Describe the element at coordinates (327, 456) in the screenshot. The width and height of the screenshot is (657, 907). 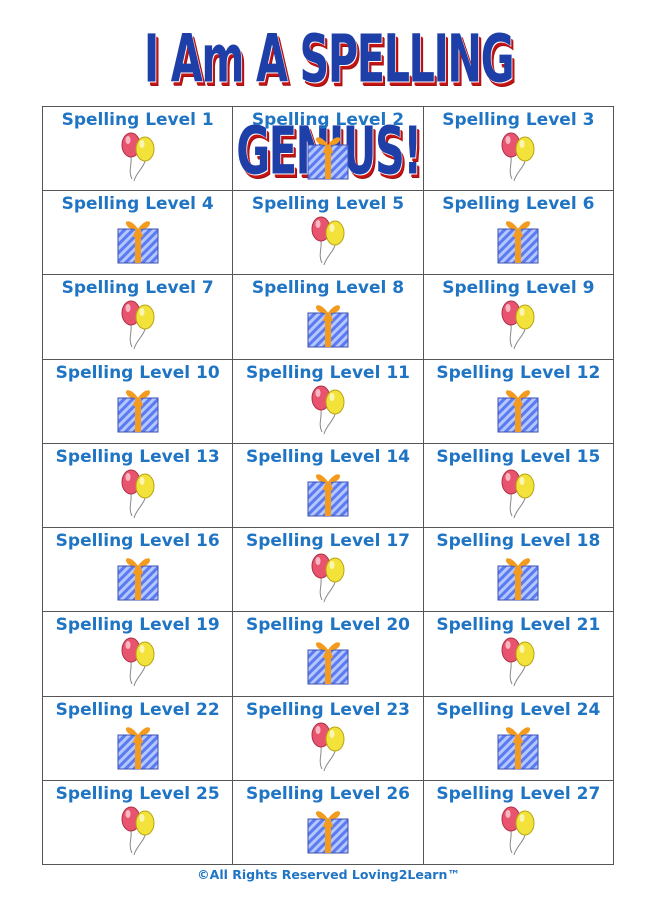
I see `level-label: Spelling Level 14` at that location.